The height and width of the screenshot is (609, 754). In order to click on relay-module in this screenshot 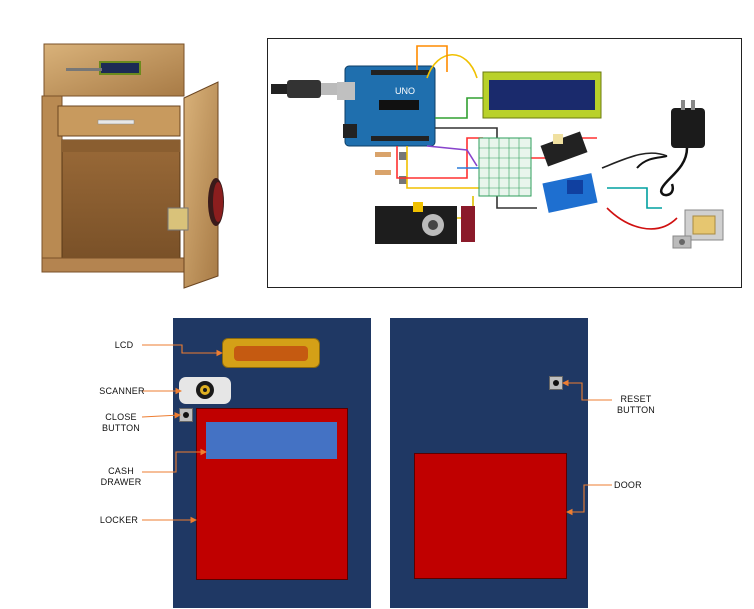, I will do `click(570, 193)`.